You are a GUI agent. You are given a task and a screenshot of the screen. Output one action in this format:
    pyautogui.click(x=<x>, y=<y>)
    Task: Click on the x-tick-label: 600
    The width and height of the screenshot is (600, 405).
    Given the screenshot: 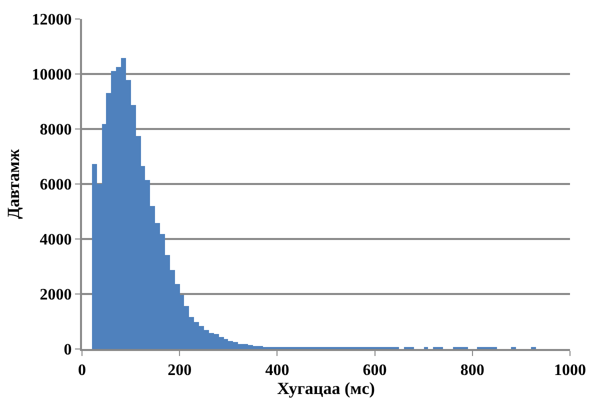 What is the action you would take?
    pyautogui.click(x=374, y=371)
    